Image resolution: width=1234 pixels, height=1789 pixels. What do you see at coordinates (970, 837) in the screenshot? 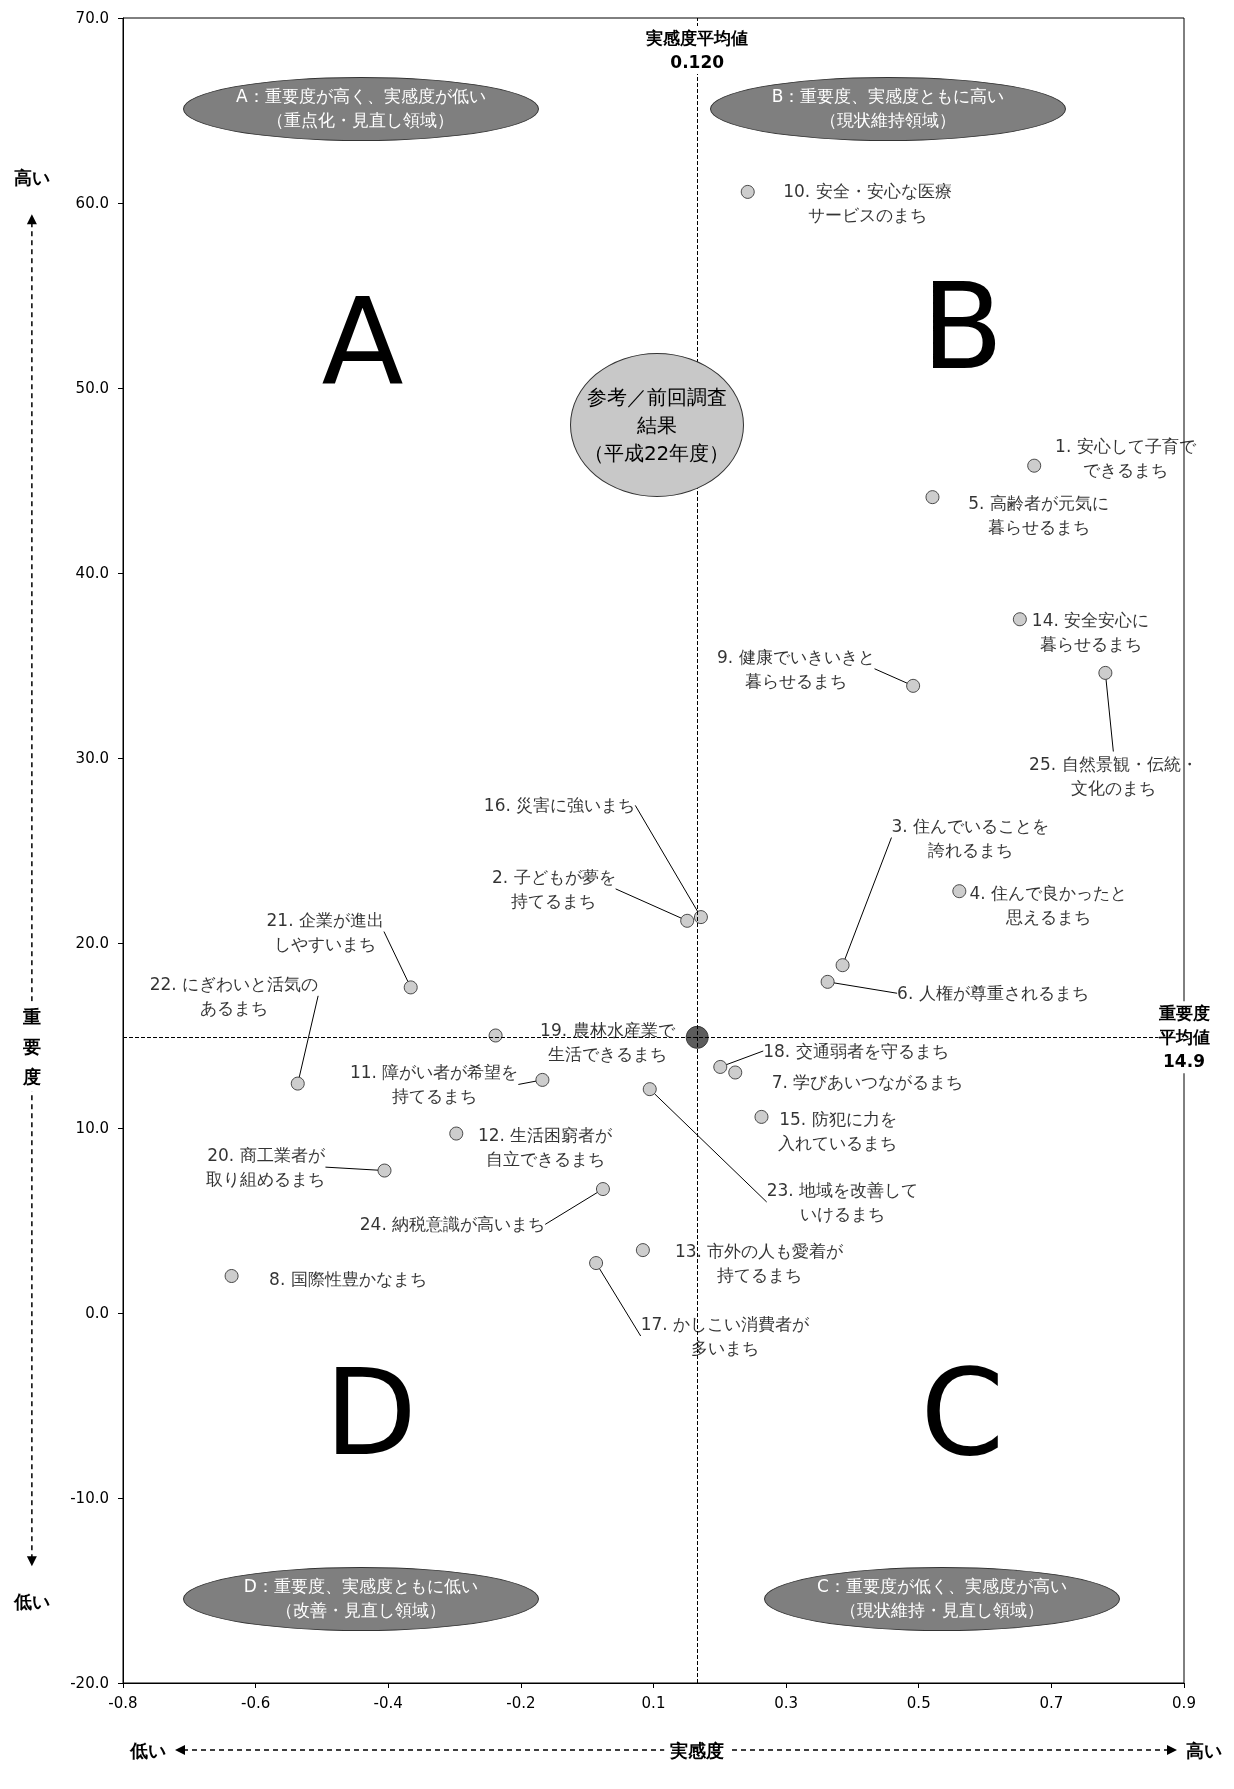
I see `annotation: 3. 住んでいることを誇れるまち` at bounding box center [970, 837].